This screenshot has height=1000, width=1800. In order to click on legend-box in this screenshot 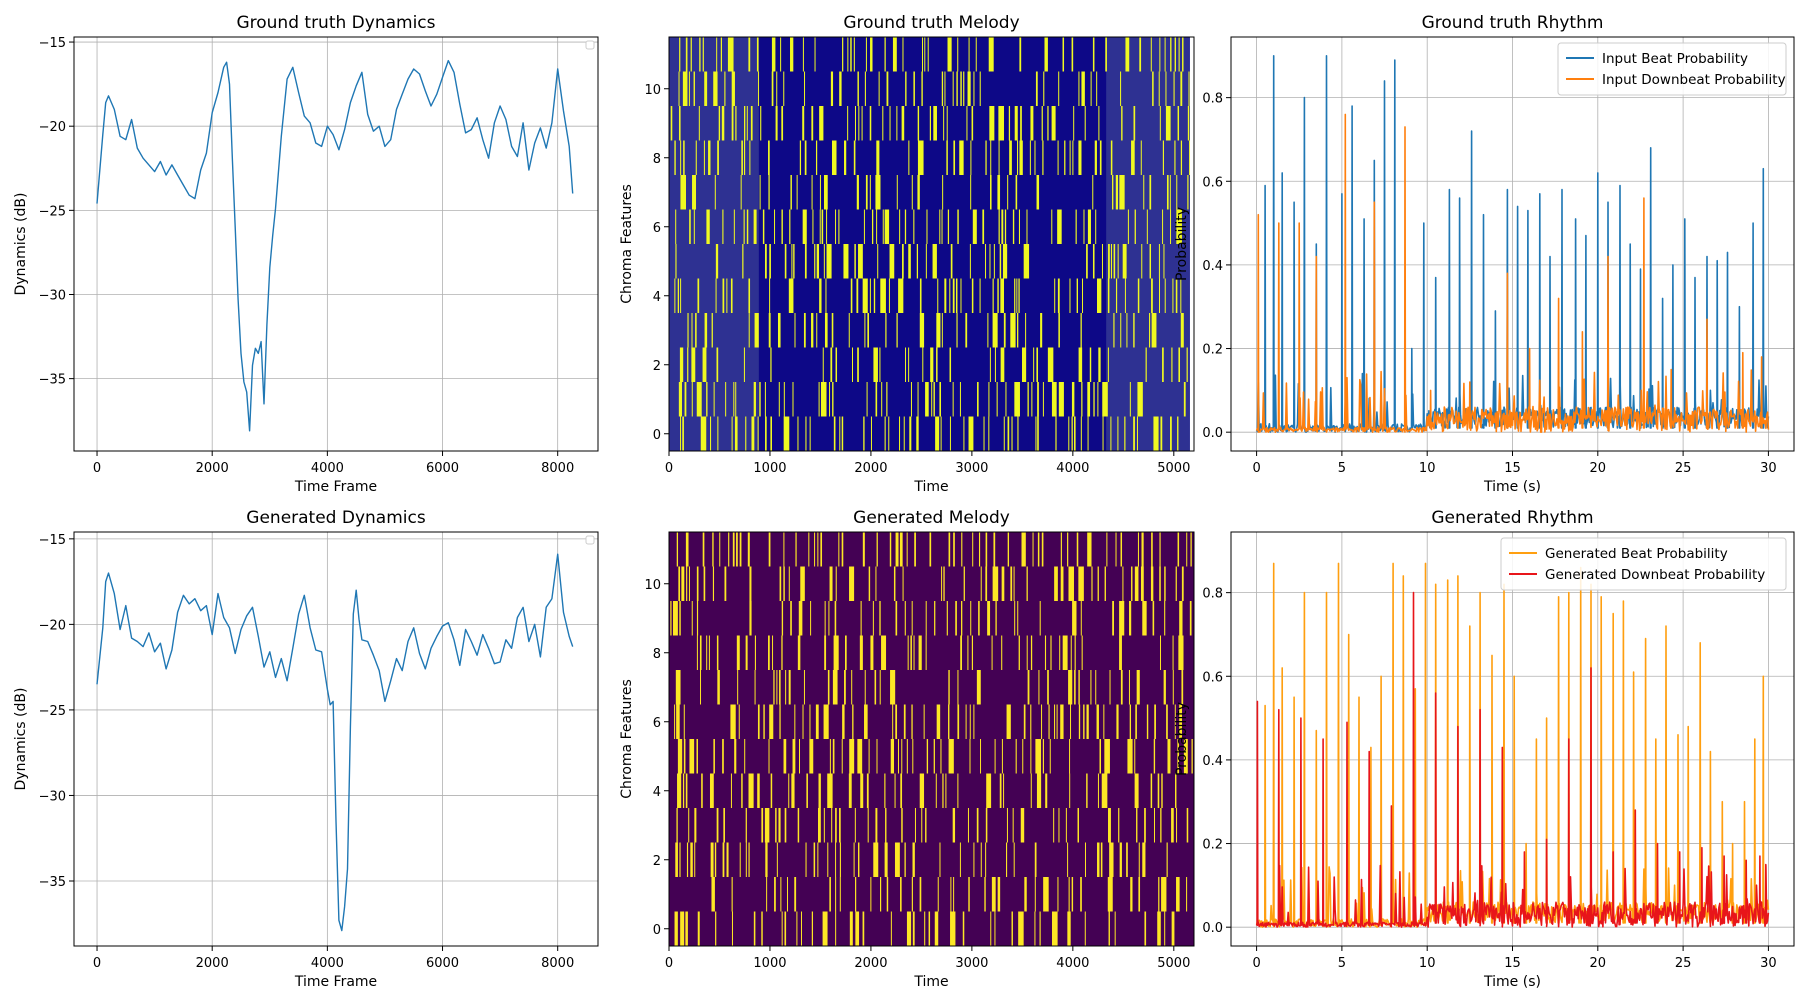, I will do `click(590, 45)`.